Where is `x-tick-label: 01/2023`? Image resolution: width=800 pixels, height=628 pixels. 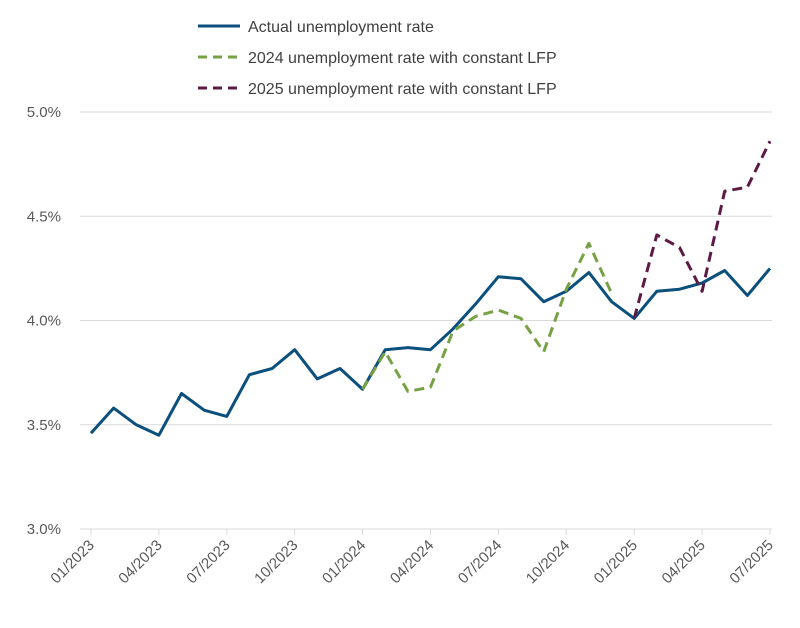
x-tick-label: 01/2023 is located at coordinates (72, 562).